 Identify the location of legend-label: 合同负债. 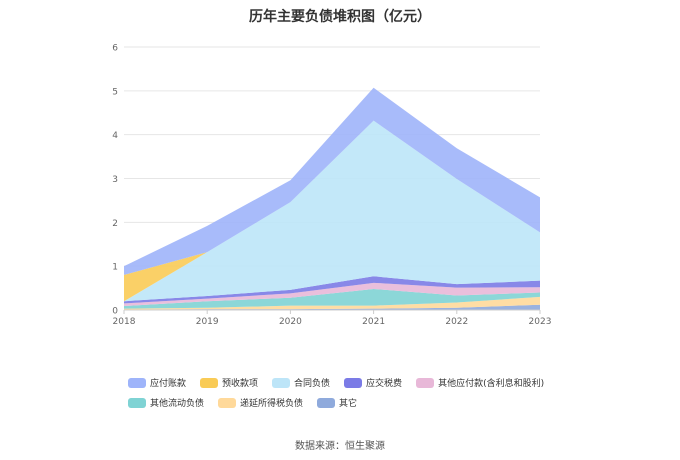
(312, 384).